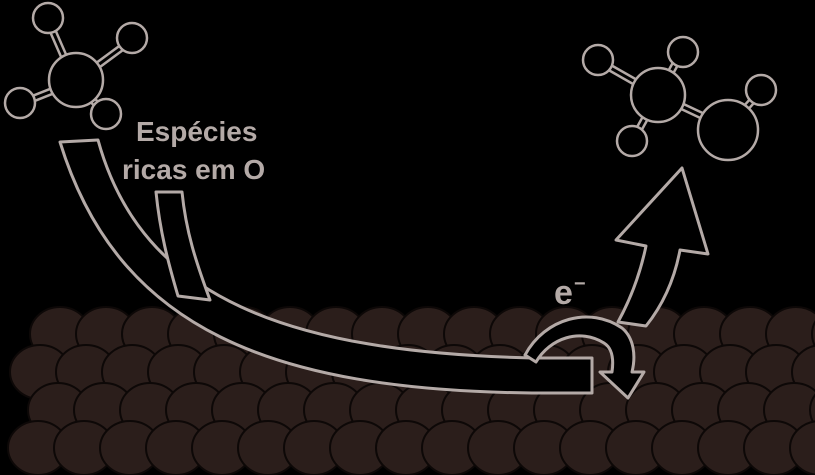  I want to click on species-inflow-arrow, so click(183, 246).